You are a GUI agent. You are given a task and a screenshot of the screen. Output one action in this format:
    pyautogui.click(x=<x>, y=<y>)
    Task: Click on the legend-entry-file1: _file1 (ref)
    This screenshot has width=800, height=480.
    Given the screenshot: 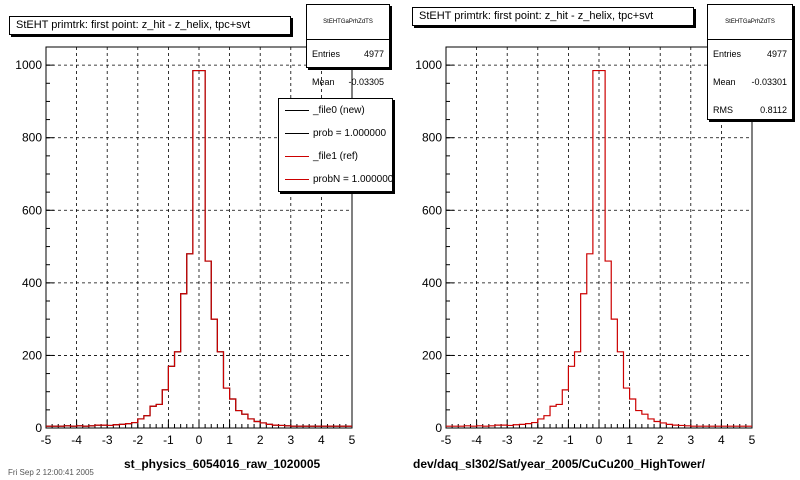 What is the action you would take?
    pyautogui.click(x=335, y=156)
    